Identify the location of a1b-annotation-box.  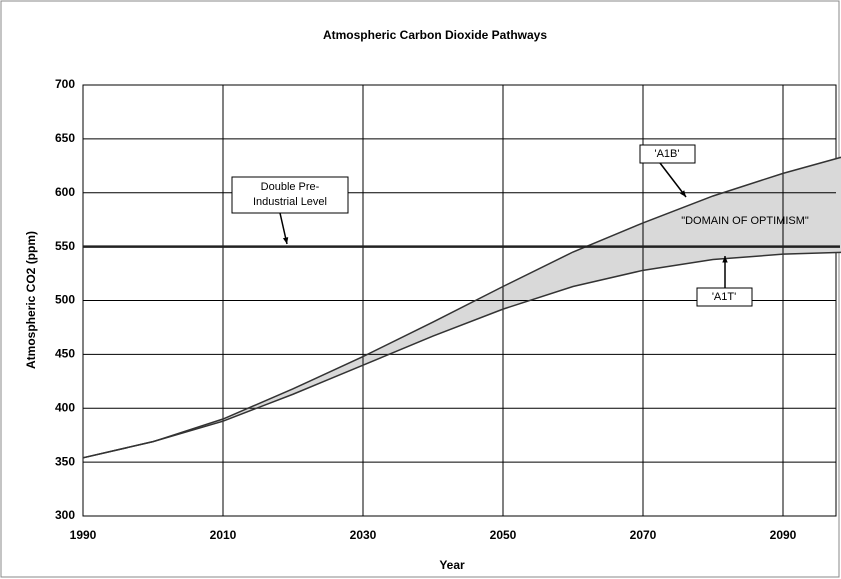
(667, 154).